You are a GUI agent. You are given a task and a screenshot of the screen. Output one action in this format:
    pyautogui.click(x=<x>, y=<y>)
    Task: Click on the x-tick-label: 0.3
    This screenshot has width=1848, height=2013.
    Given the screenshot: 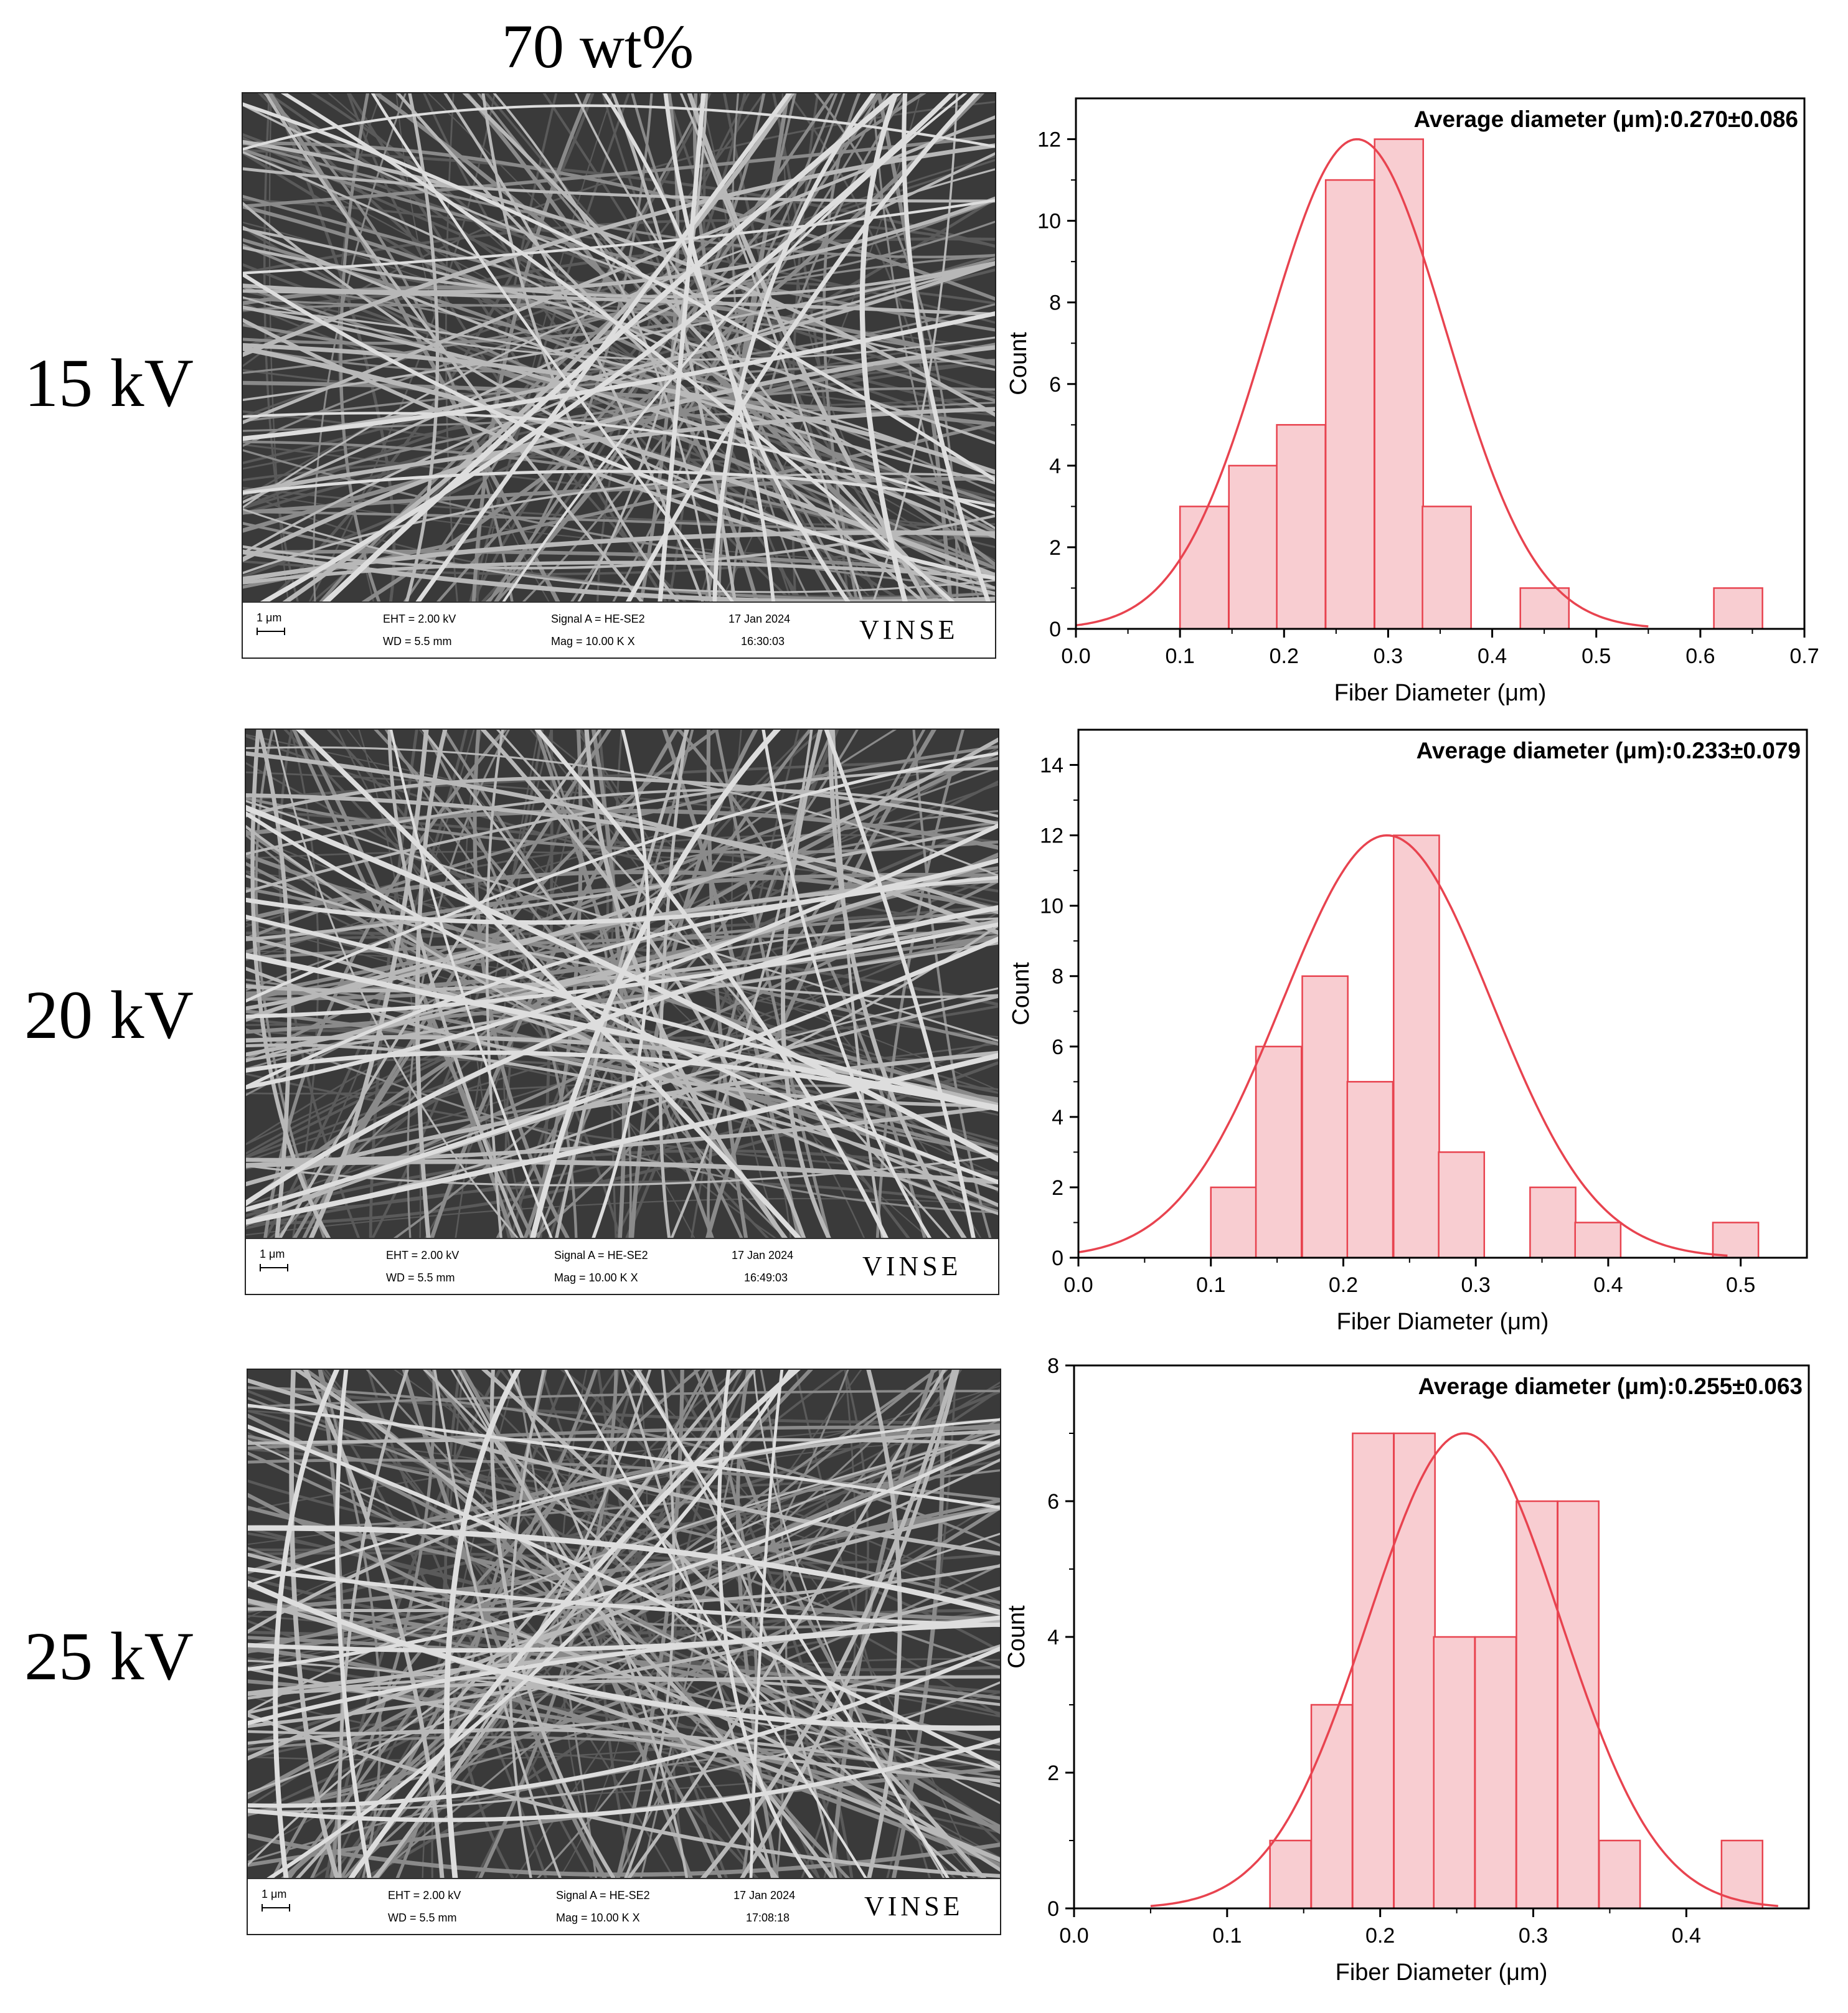 What is the action you would take?
    pyautogui.click(x=1388, y=656)
    